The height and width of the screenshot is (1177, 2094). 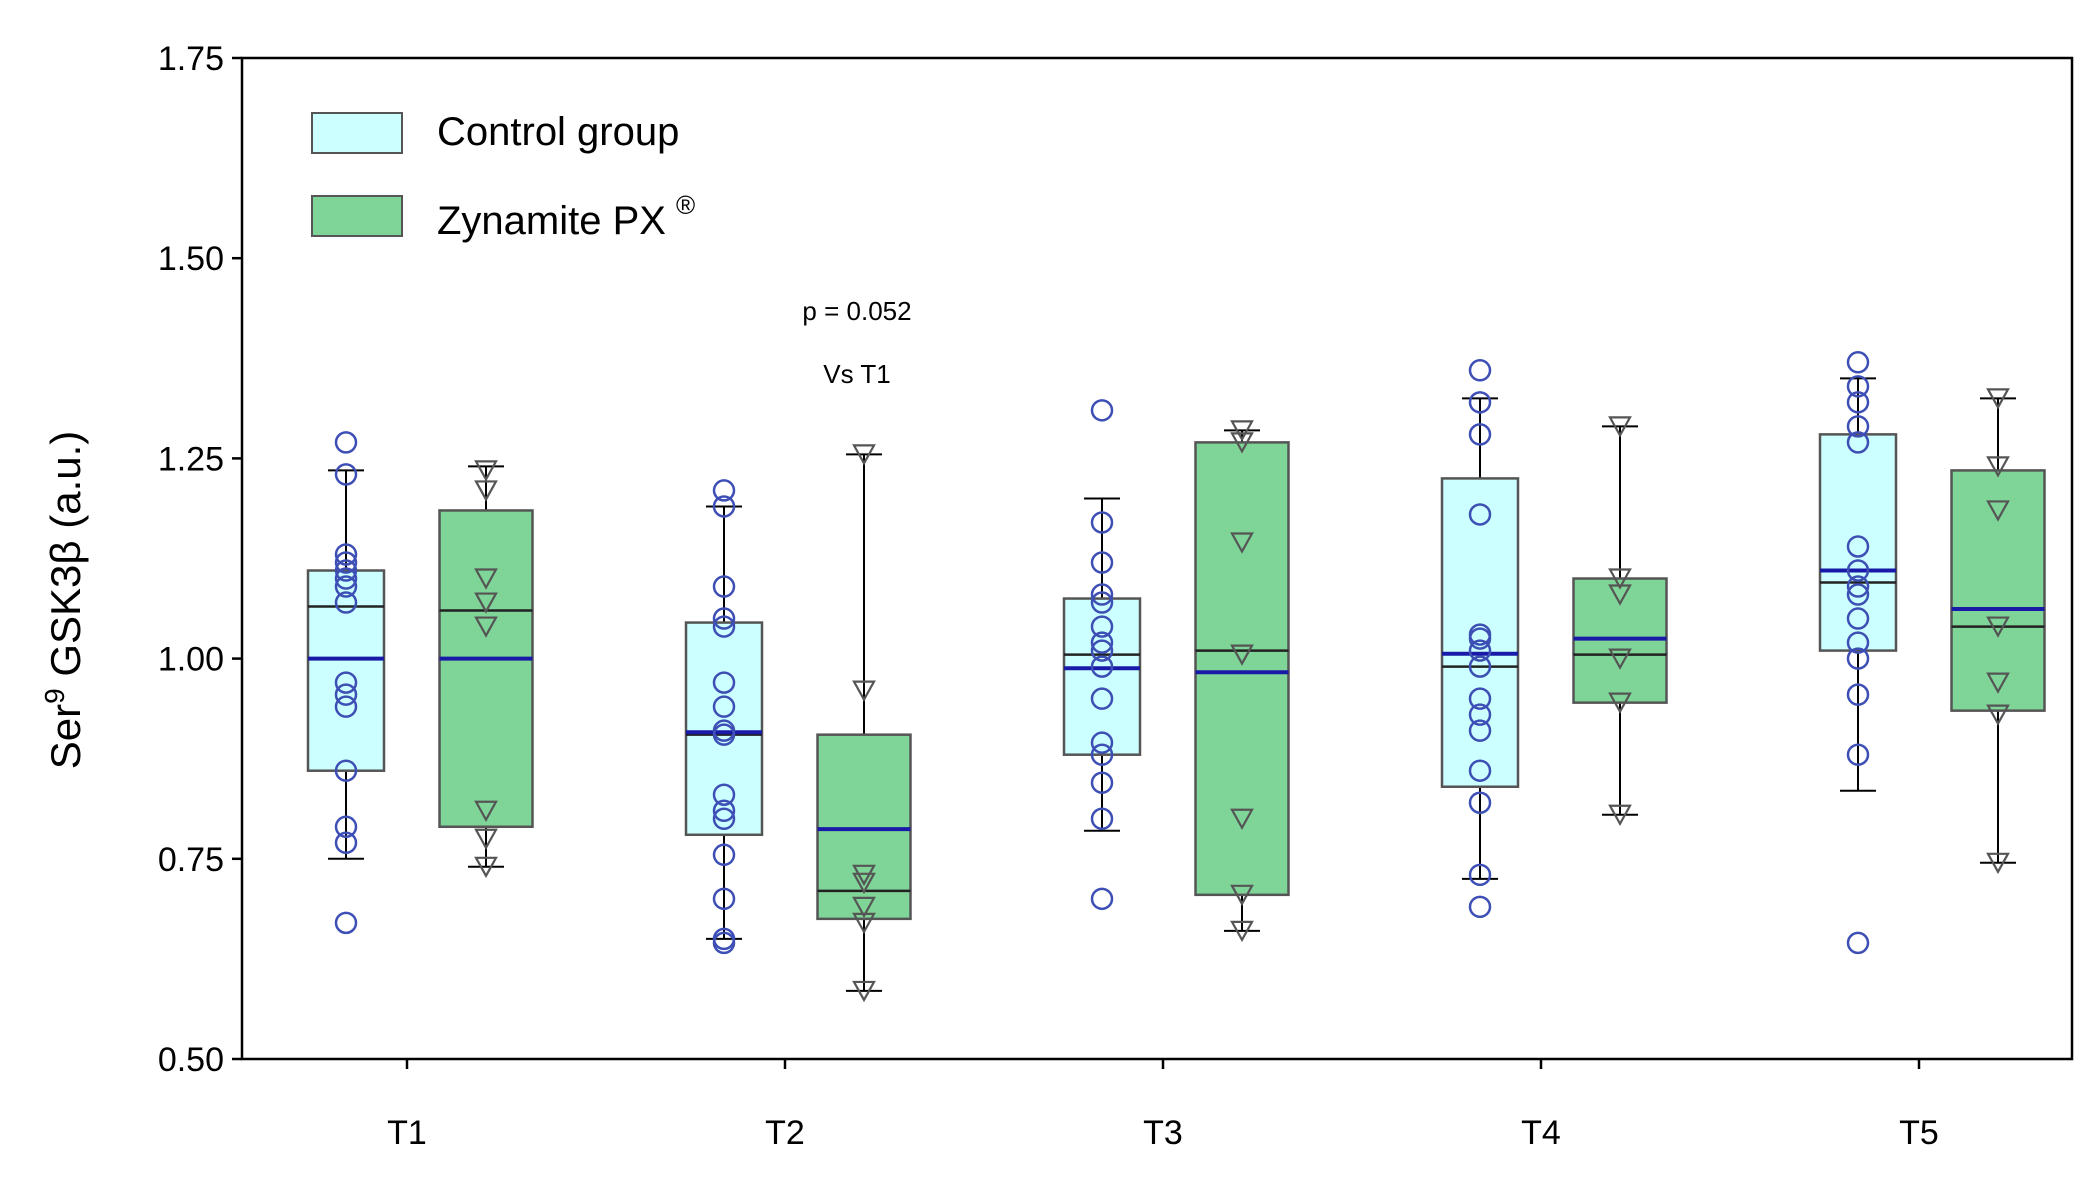 What do you see at coordinates (785, 1133) in the screenshot?
I see `x-tick-label: T2` at bounding box center [785, 1133].